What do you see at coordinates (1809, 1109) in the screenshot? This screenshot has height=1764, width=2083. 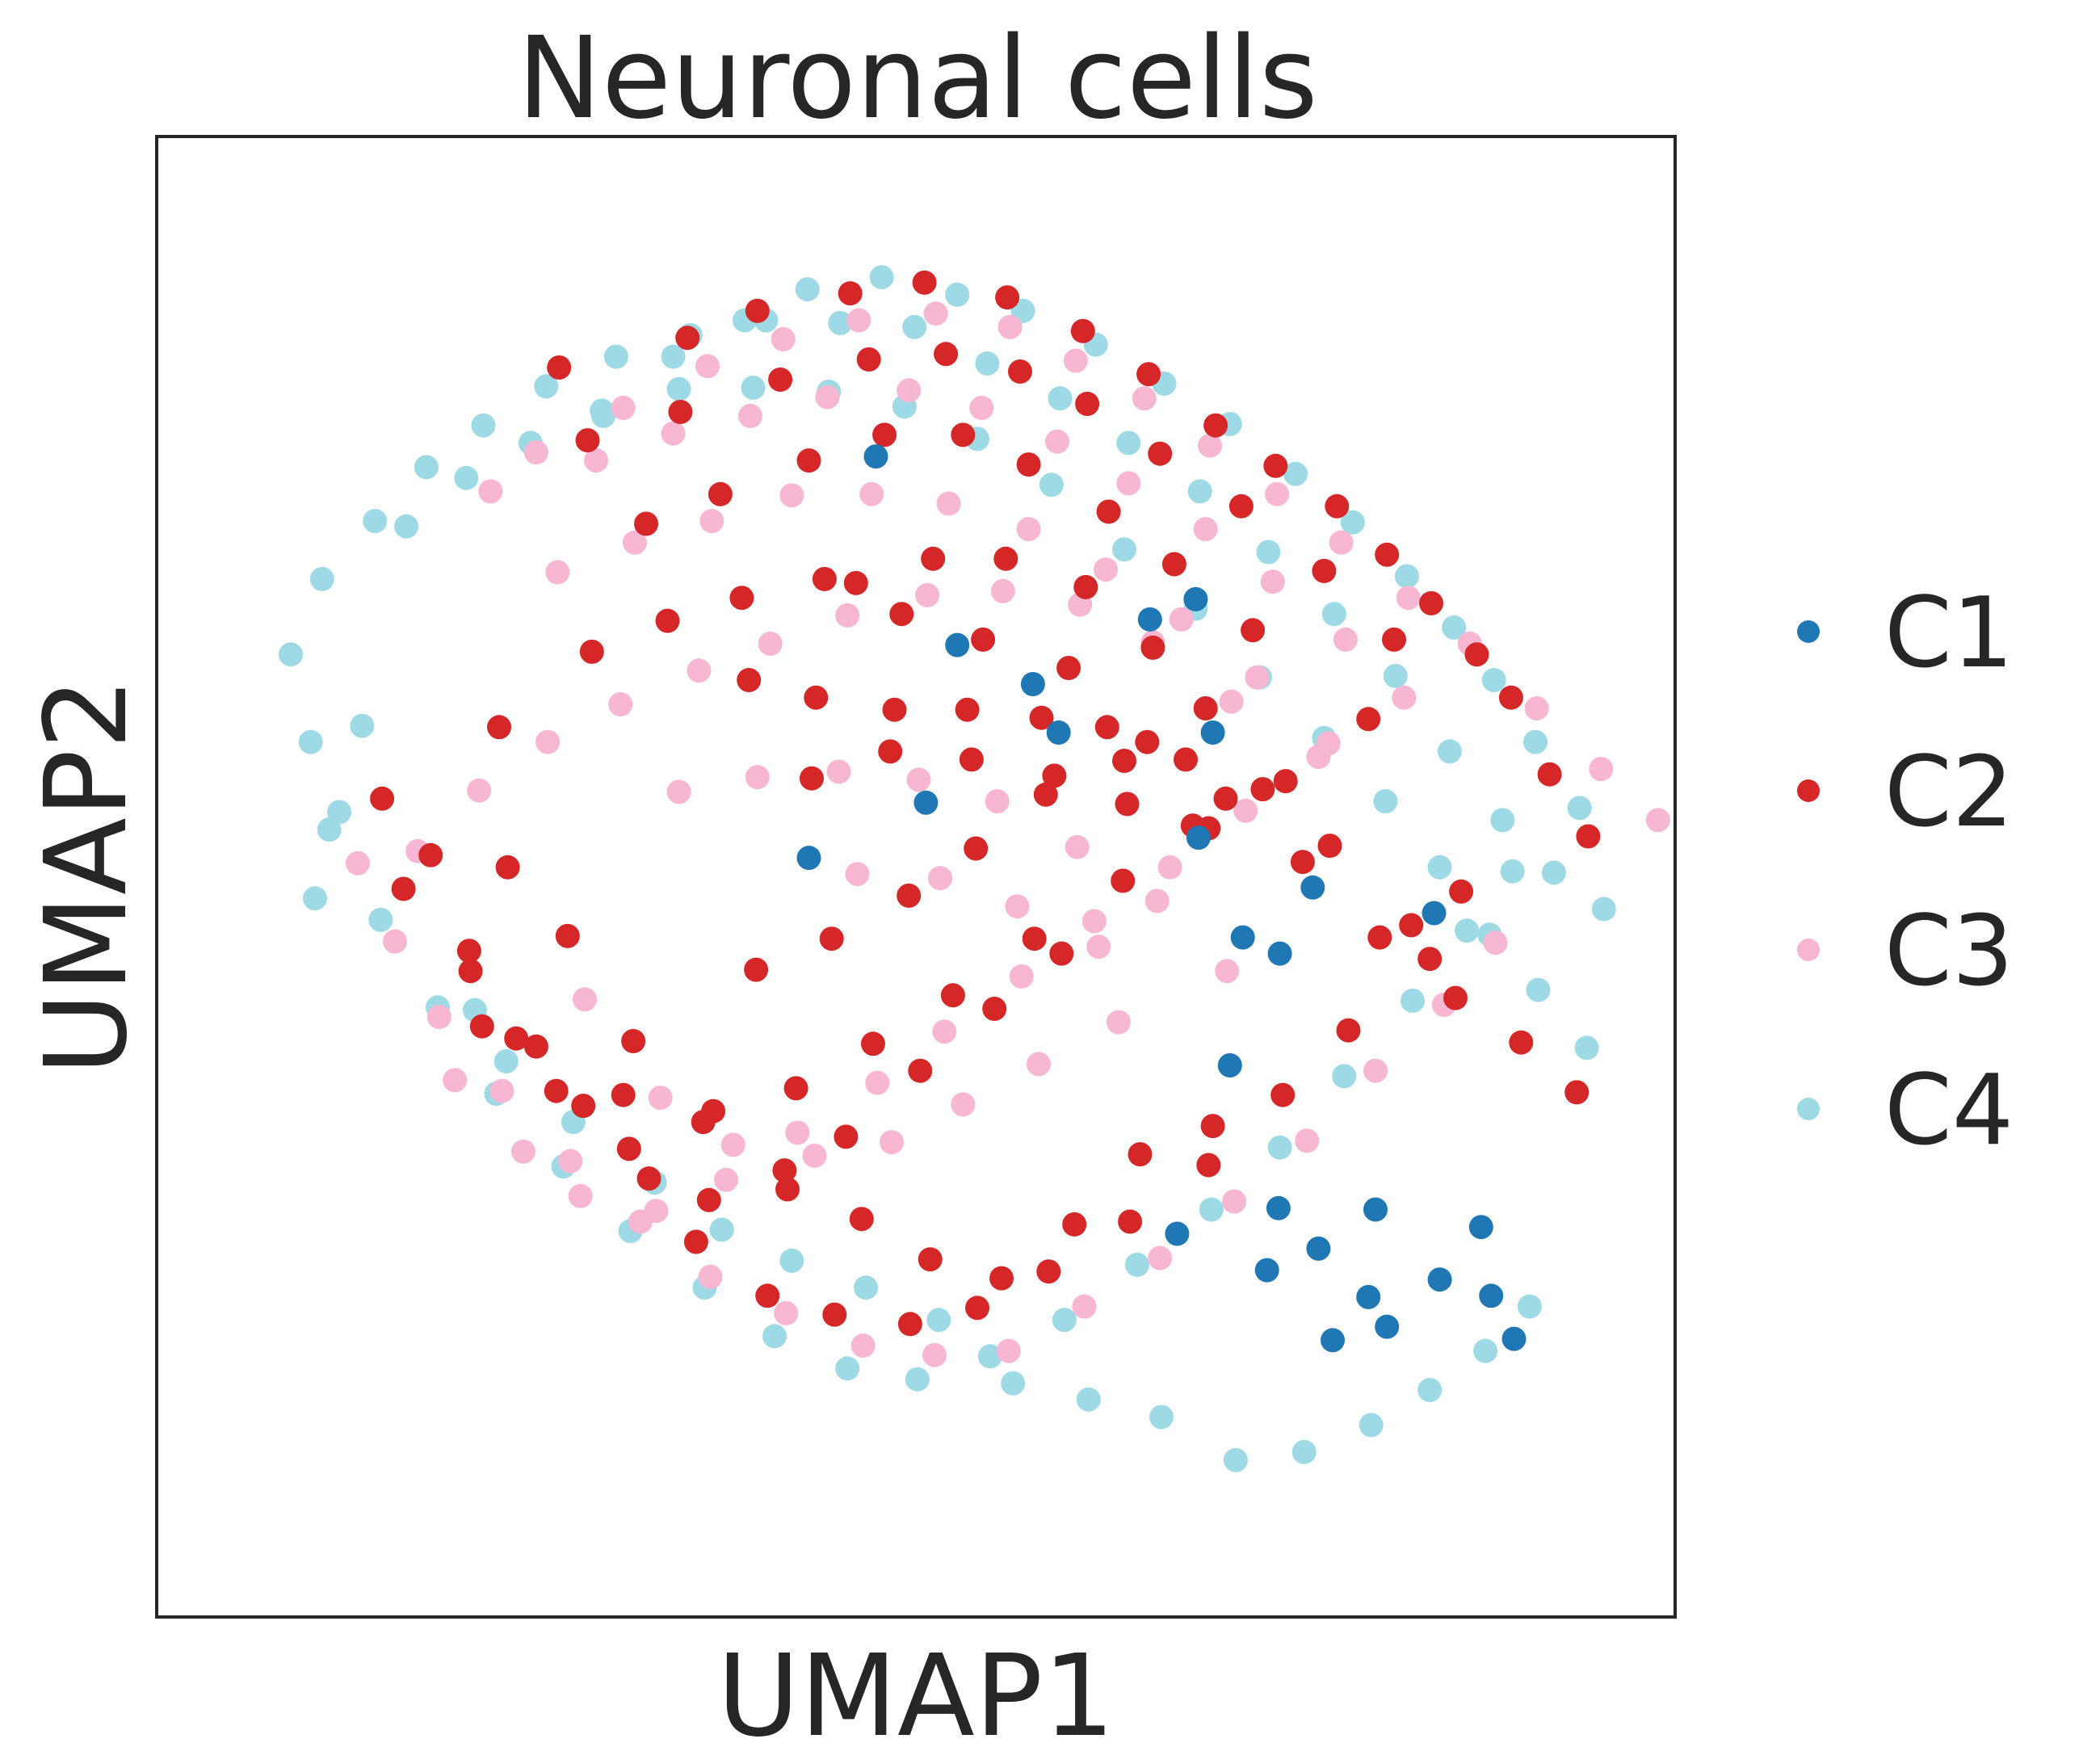 I see `legend-marker-c4` at bounding box center [1809, 1109].